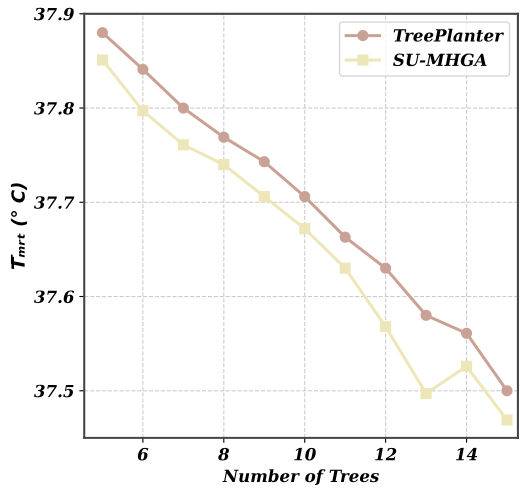 The height and width of the screenshot is (492, 520). I want to click on legend-label: SU-MHGA, so click(440, 60).